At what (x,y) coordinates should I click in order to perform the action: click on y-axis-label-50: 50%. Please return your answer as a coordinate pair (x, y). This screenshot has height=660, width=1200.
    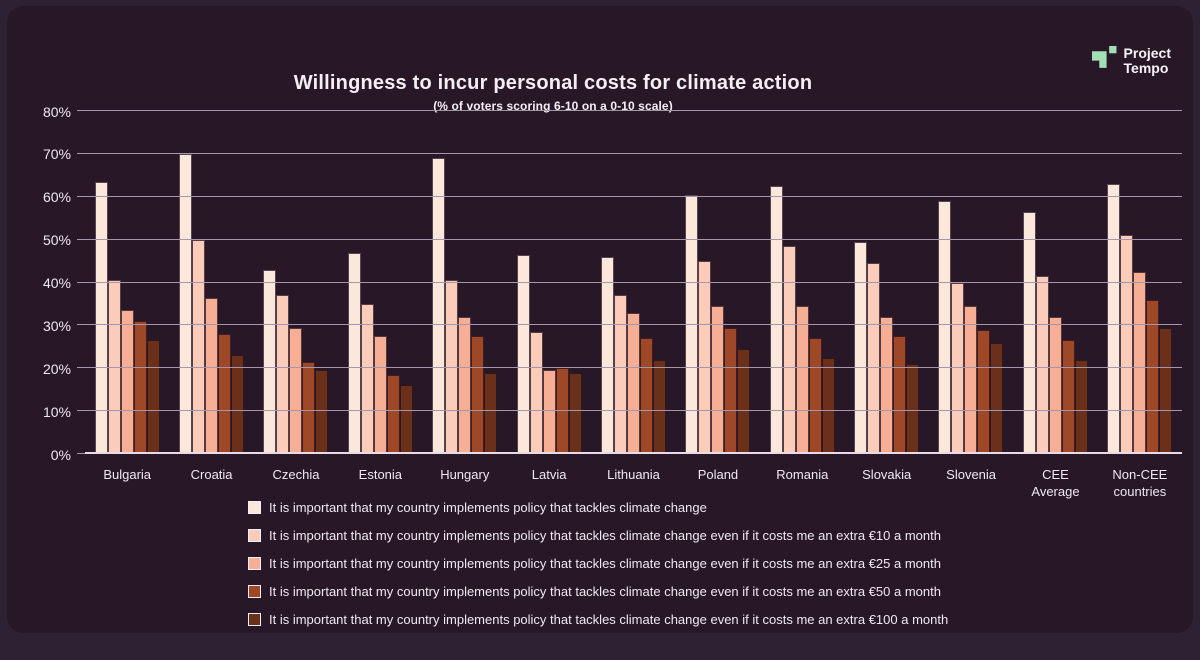
    Looking at the image, I should click on (56, 240).